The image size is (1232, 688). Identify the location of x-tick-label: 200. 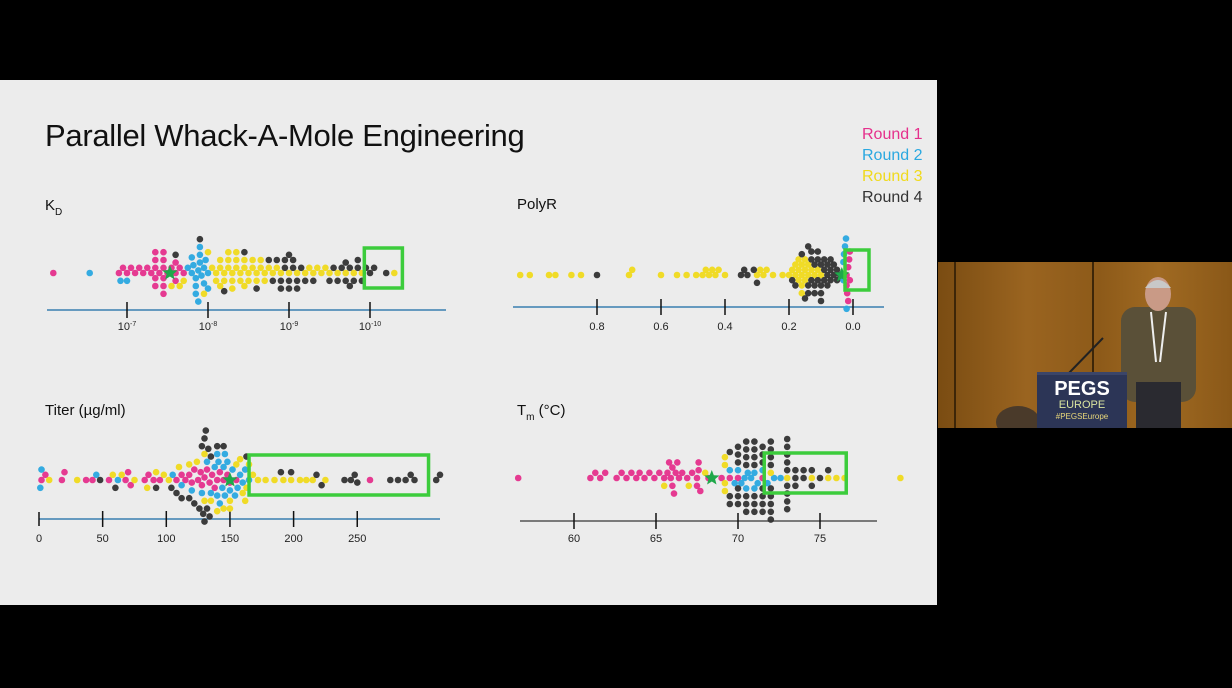
(293, 539).